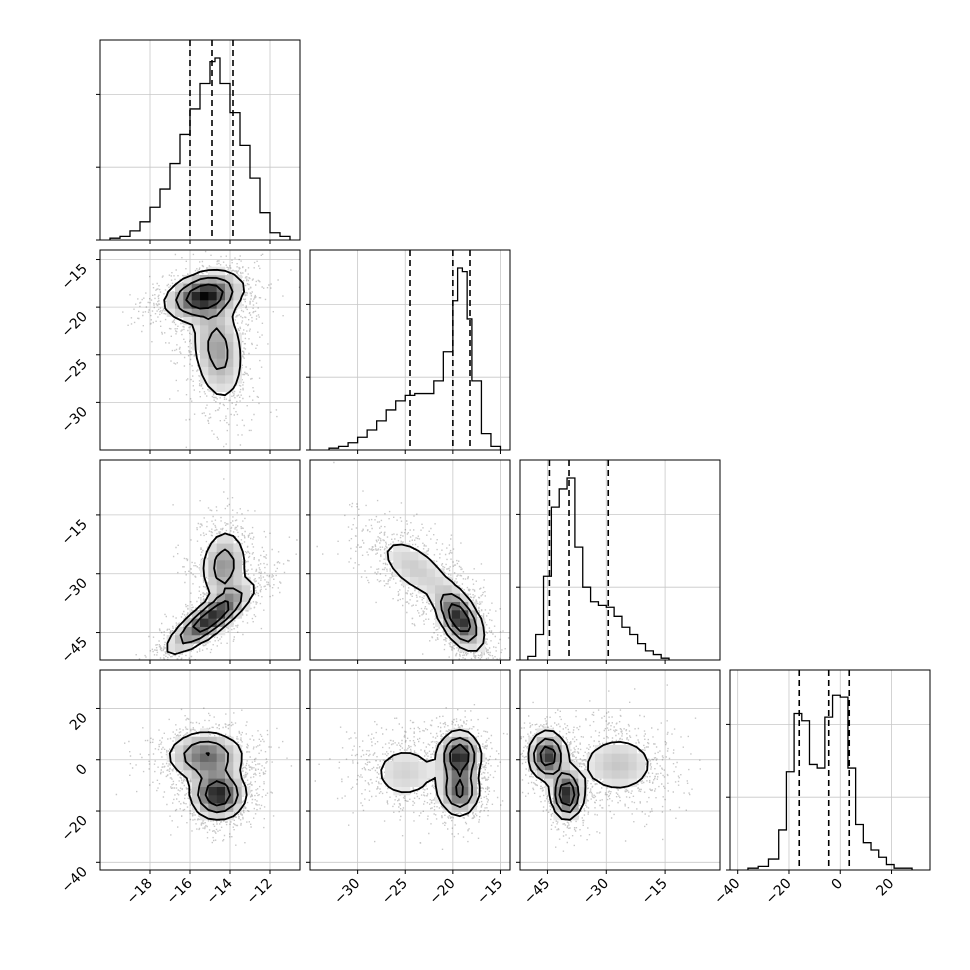 The width and height of the screenshot is (970, 970). What do you see at coordinates (537, 892) in the screenshot?
I see `x-tick-label: −45` at bounding box center [537, 892].